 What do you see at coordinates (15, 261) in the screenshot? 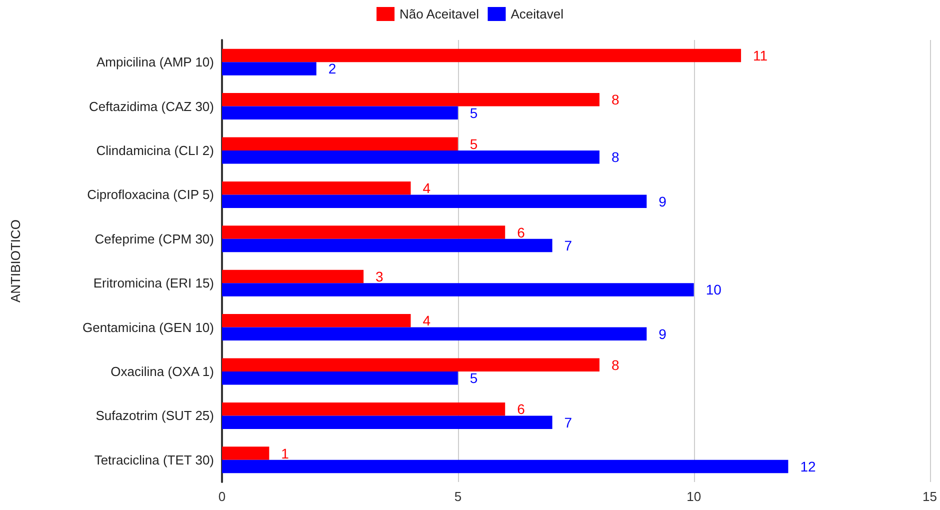
I see `y-axis-title: ANTIBIOTICO` at bounding box center [15, 261].